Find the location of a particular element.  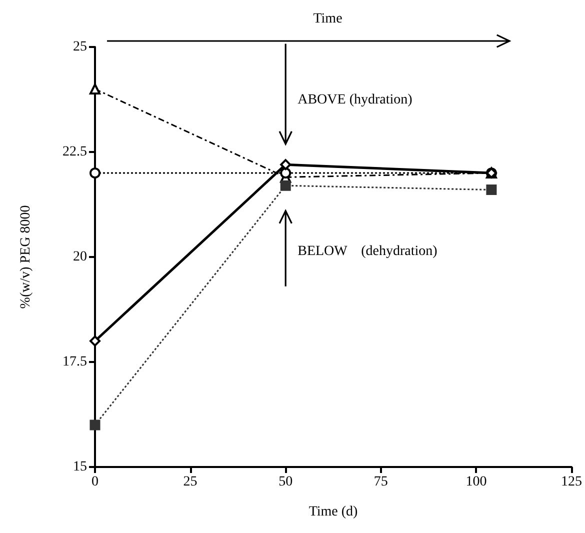

x-tick-label: 50 is located at coordinates (285, 482).